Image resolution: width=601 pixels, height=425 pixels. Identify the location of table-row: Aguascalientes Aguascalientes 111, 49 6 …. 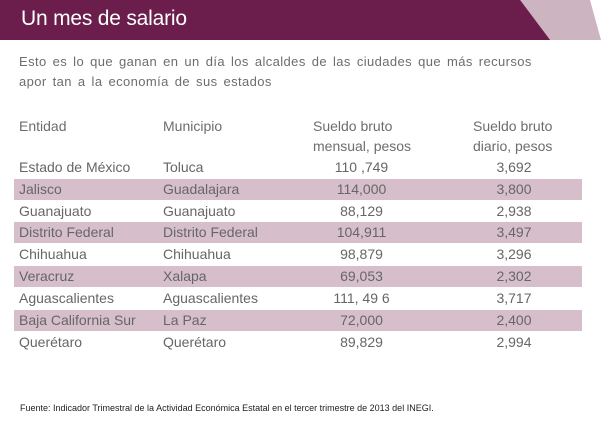
(298, 298).